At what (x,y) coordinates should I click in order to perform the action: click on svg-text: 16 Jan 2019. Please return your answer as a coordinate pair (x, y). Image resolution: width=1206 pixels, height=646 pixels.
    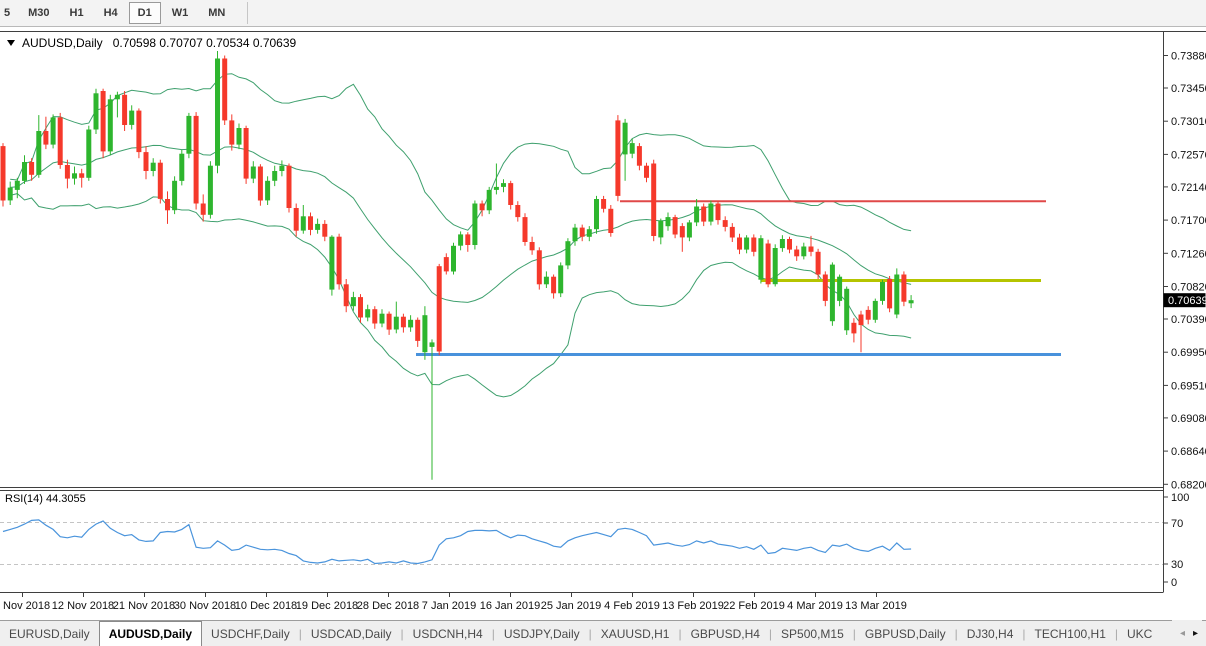
    Looking at the image, I should click on (510, 606).